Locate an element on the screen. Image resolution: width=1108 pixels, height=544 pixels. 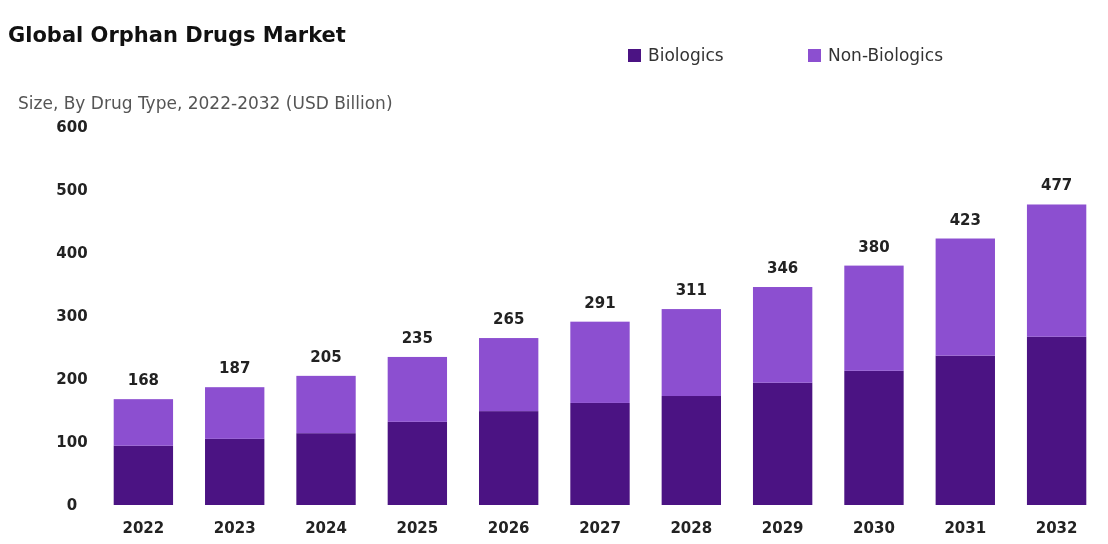
x-tick-label: 2024 is located at coordinates (326, 528).